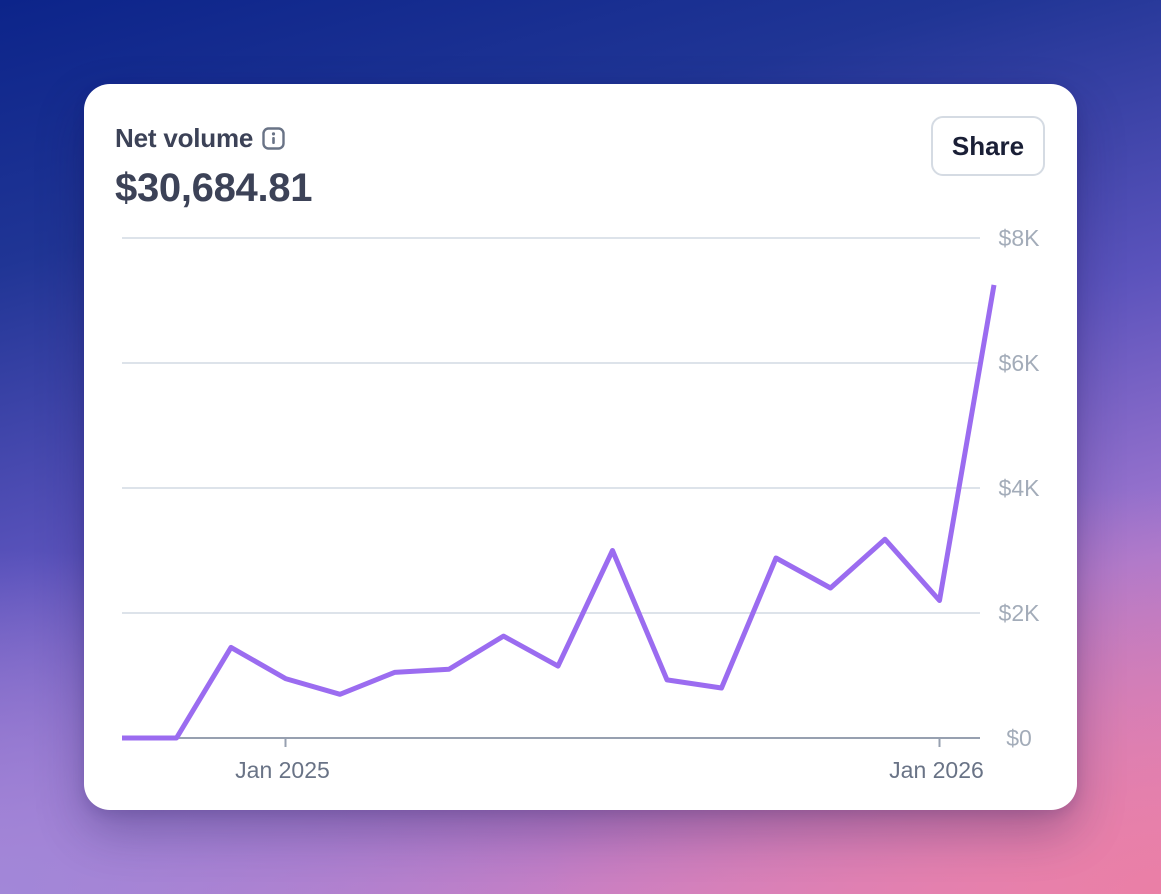 Image resolution: width=1161 pixels, height=894 pixels. Describe the element at coordinates (988, 146) in the screenshot. I see `share-button: Share` at that location.